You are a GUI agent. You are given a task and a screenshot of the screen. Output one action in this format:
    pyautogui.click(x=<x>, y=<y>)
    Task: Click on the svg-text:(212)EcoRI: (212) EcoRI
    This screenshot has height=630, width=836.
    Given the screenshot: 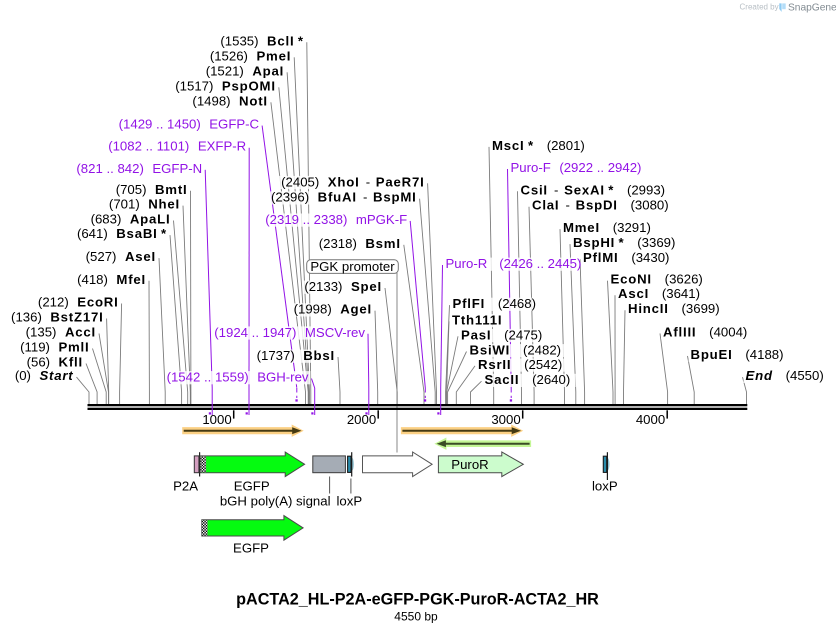 What is the action you would take?
    pyautogui.click(x=78, y=302)
    